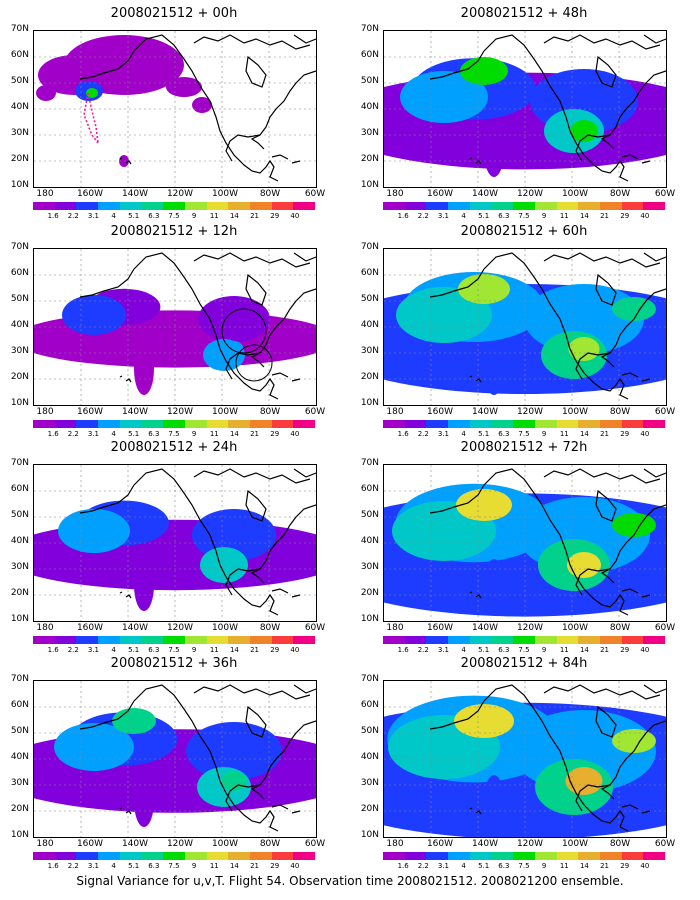 The width and height of the screenshot is (700, 900). What do you see at coordinates (234, 866) in the screenshot?
I see `colorbar-label: 14` at bounding box center [234, 866].